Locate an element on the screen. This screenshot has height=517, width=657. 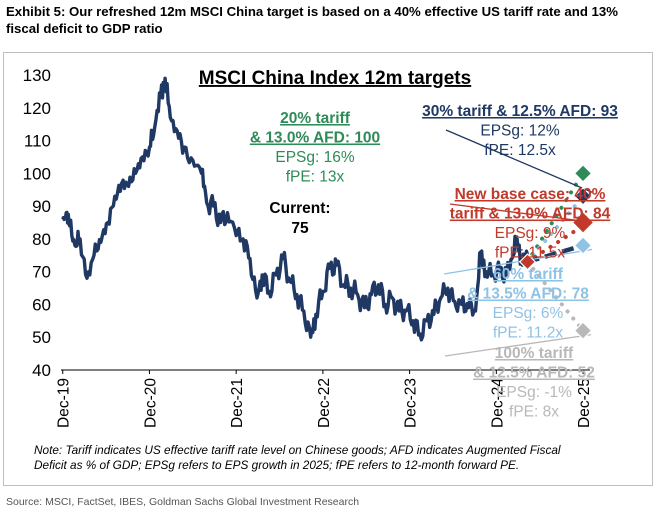
x-tick-label: Dec-20 is located at coordinates (150, 403).